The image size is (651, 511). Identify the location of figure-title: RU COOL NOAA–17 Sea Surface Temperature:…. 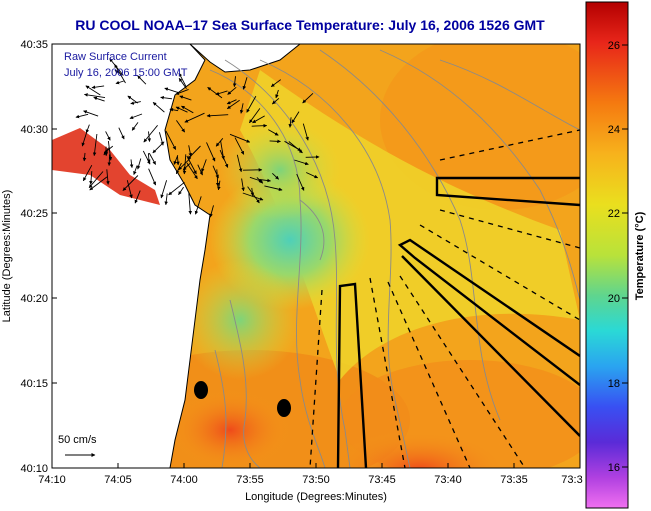
(310, 25).